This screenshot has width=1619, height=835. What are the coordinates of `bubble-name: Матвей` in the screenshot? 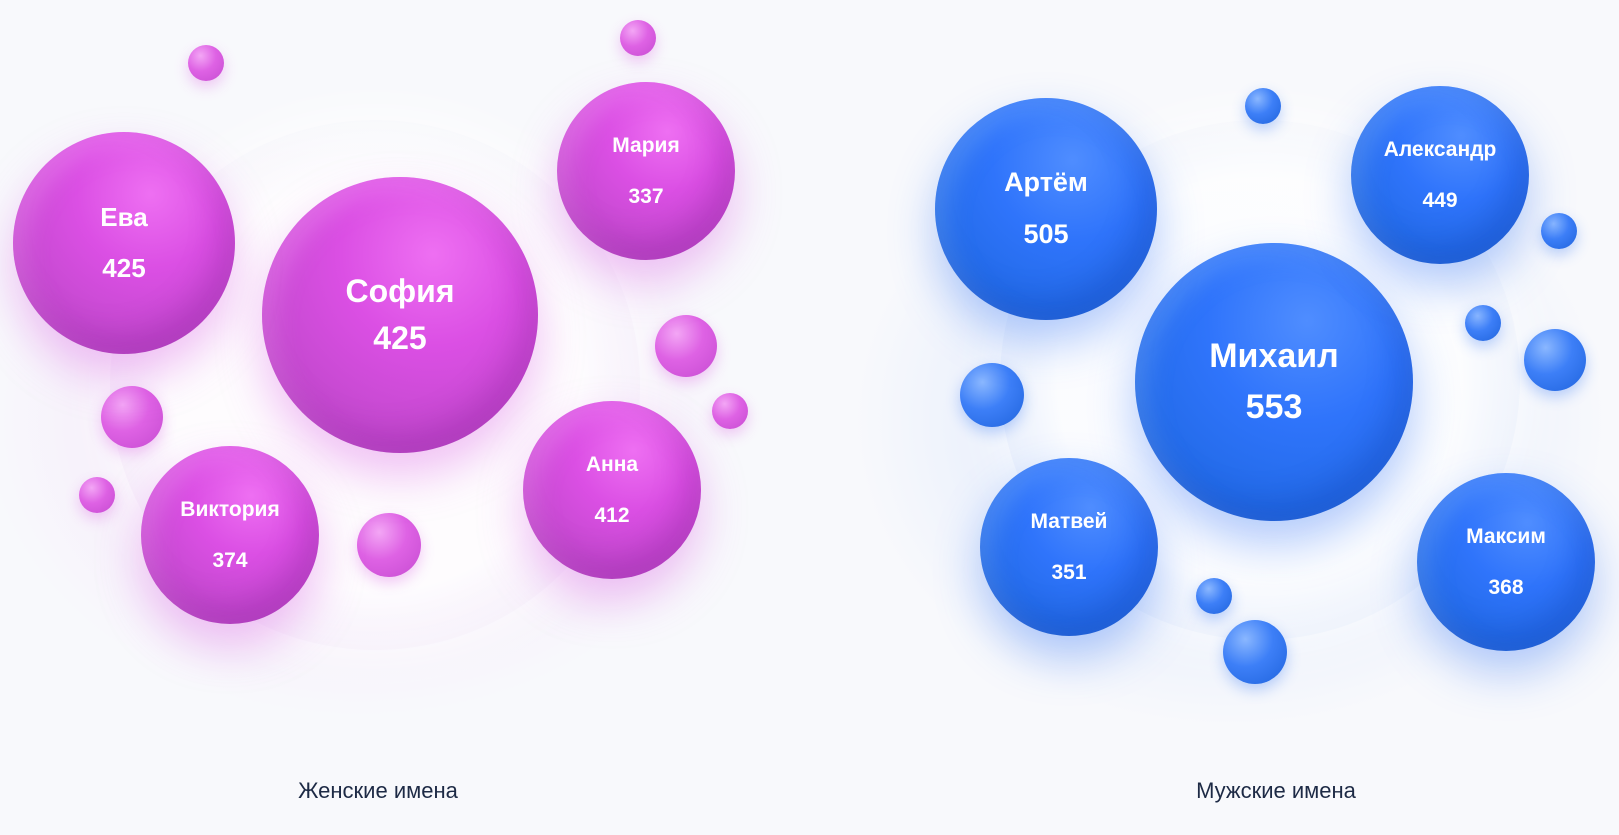 It's located at (1069, 521).